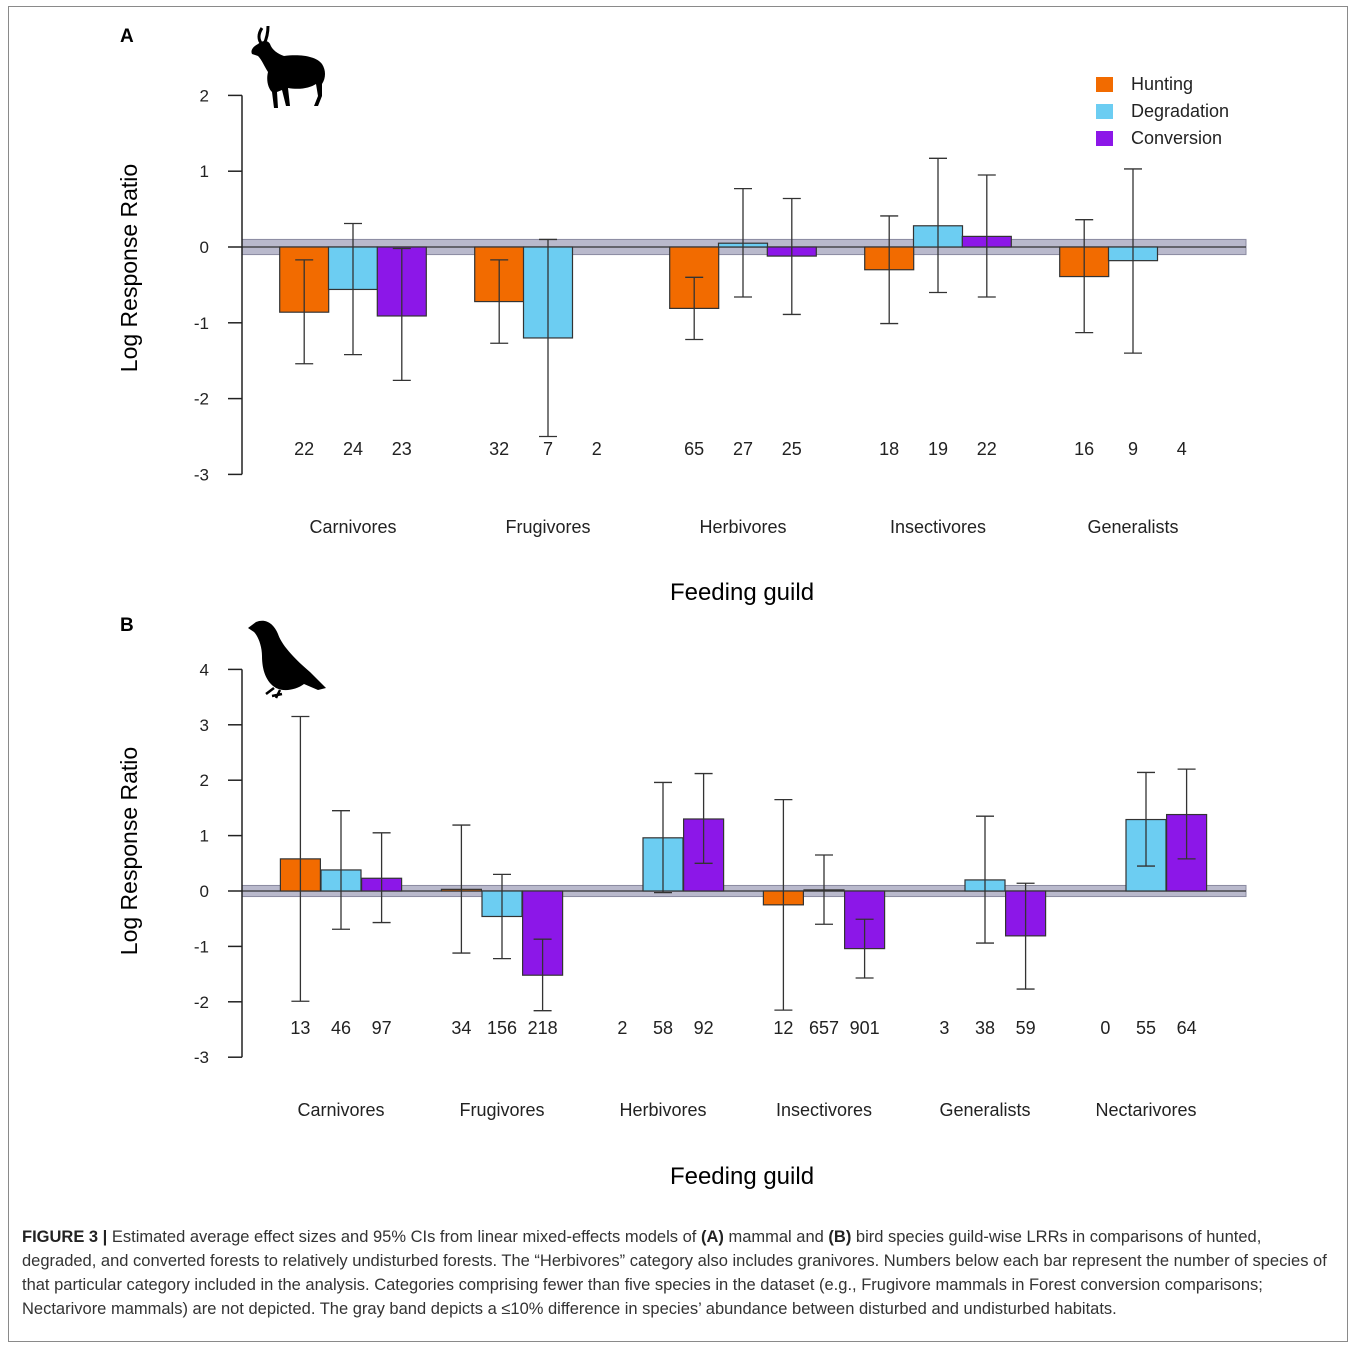 This screenshot has height=1351, width=1358. Describe the element at coordinates (1187, 1028) in the screenshot. I see `sample-size-label: 64` at that location.